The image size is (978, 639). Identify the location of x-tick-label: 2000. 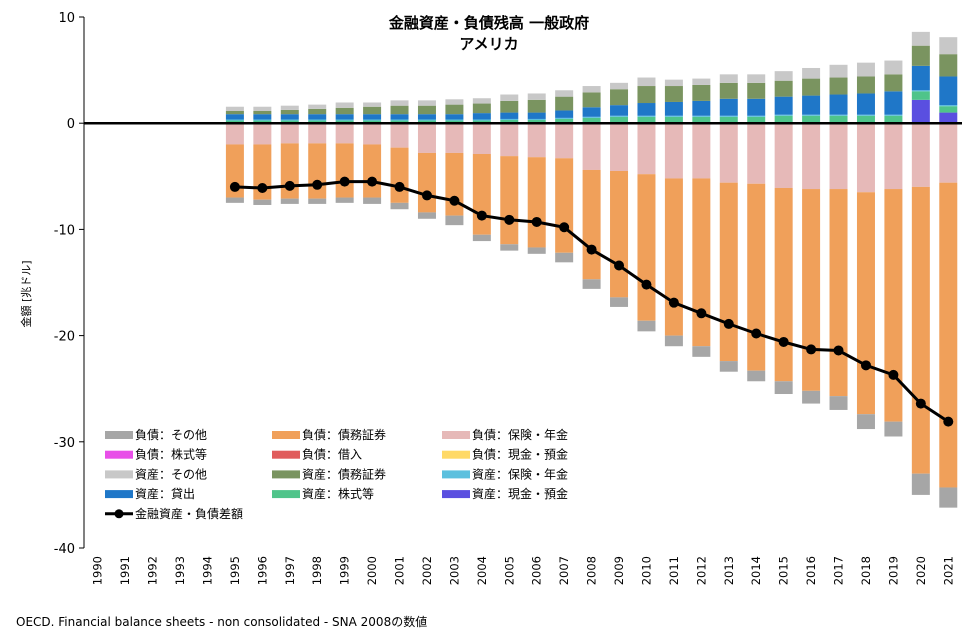
(372, 570).